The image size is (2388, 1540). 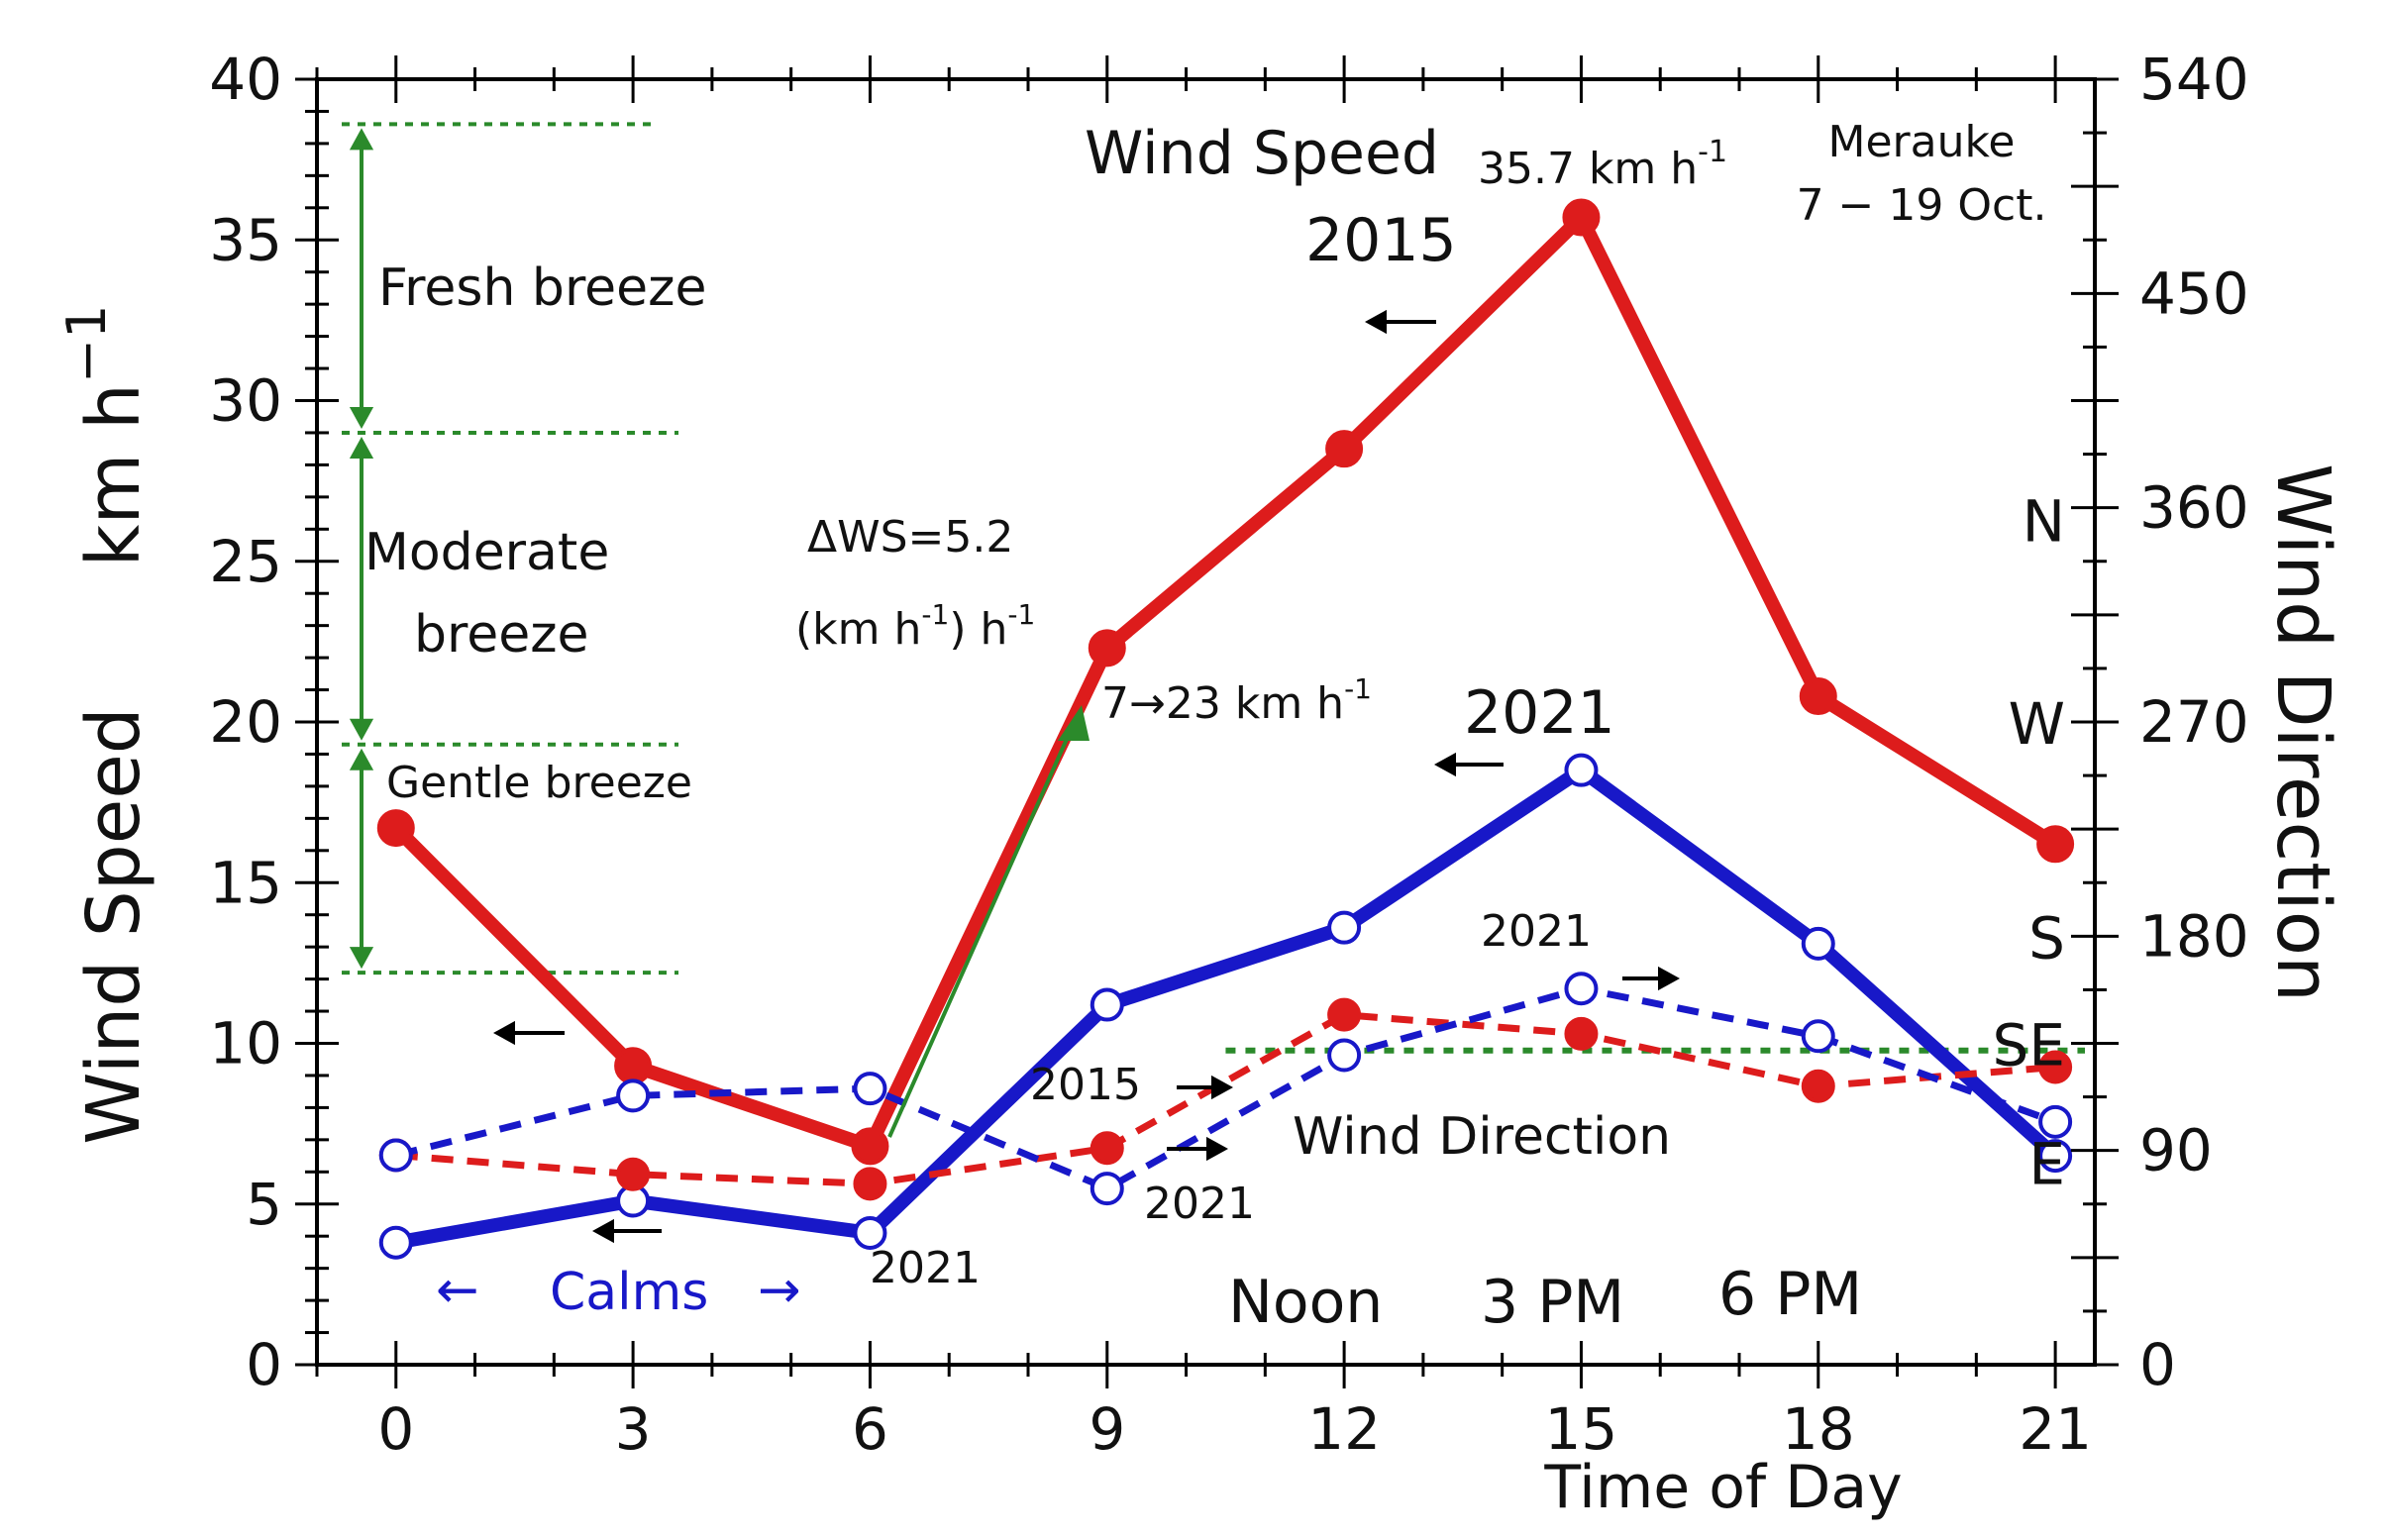 What do you see at coordinates (1217, 1149) in the screenshot?
I see `arrow-right-2021dir-head` at bounding box center [1217, 1149].